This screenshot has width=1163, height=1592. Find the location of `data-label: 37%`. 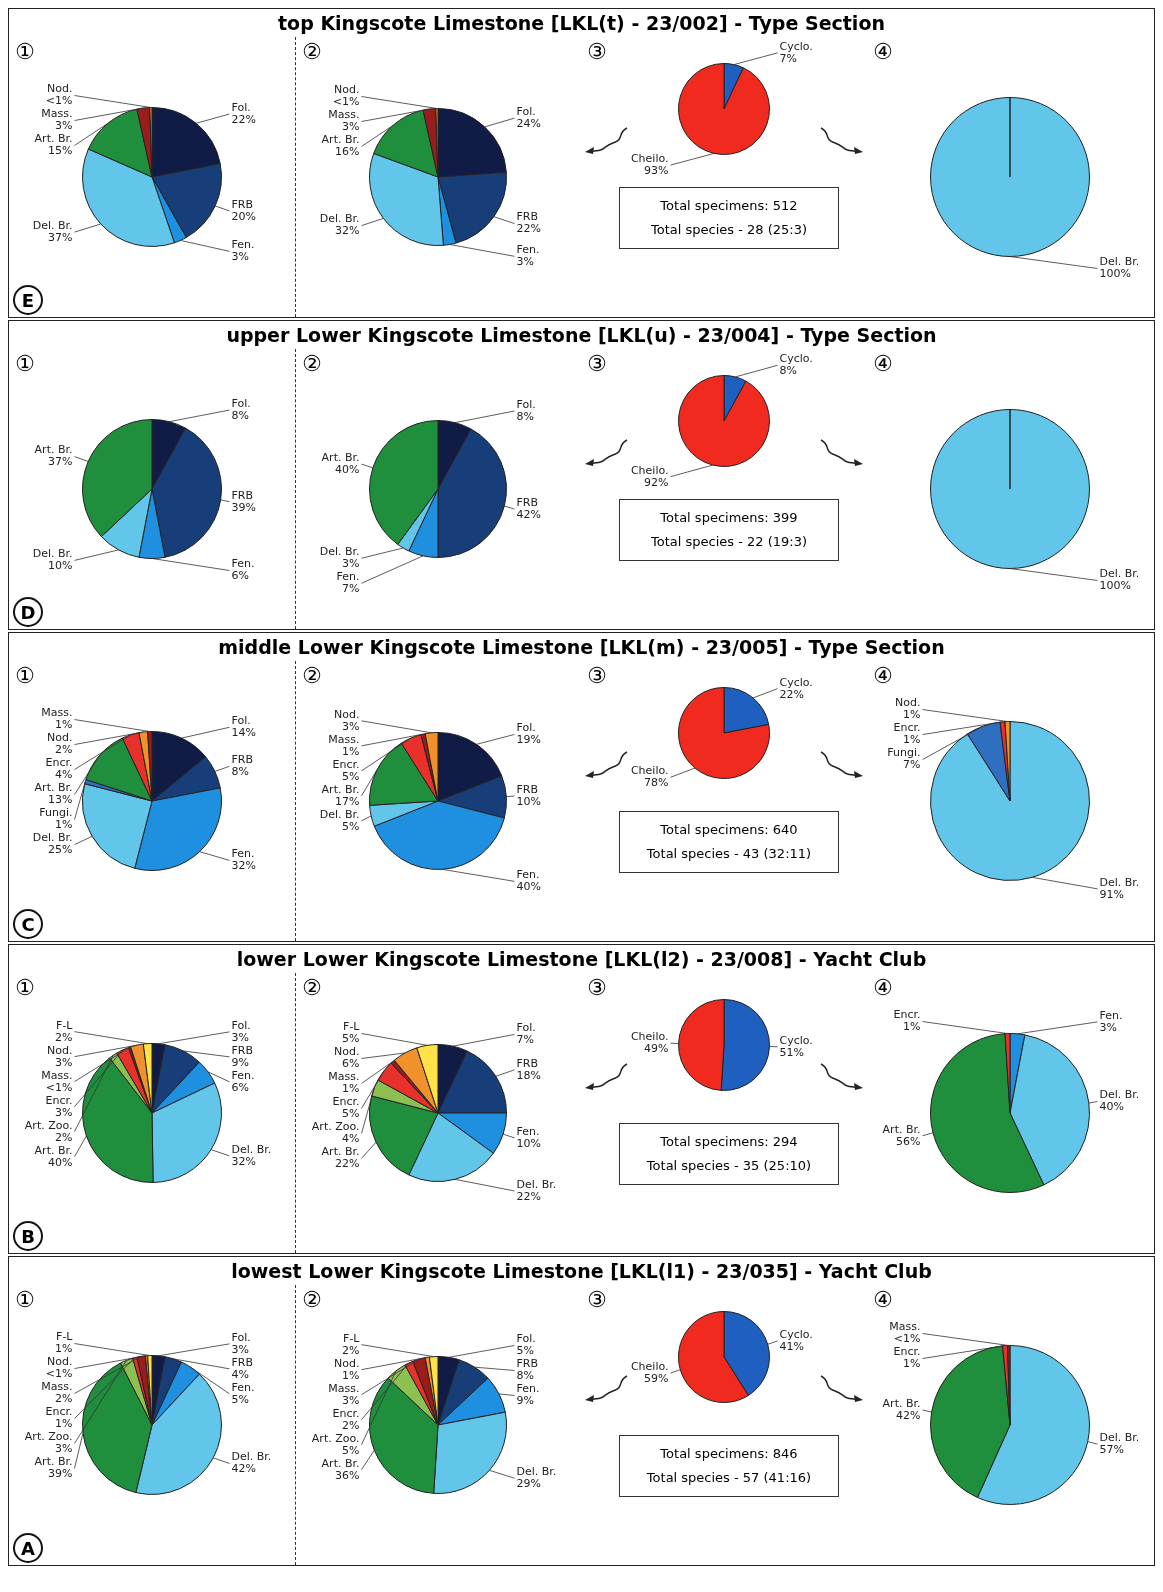

data-label: 37% is located at coordinates (60, 462).